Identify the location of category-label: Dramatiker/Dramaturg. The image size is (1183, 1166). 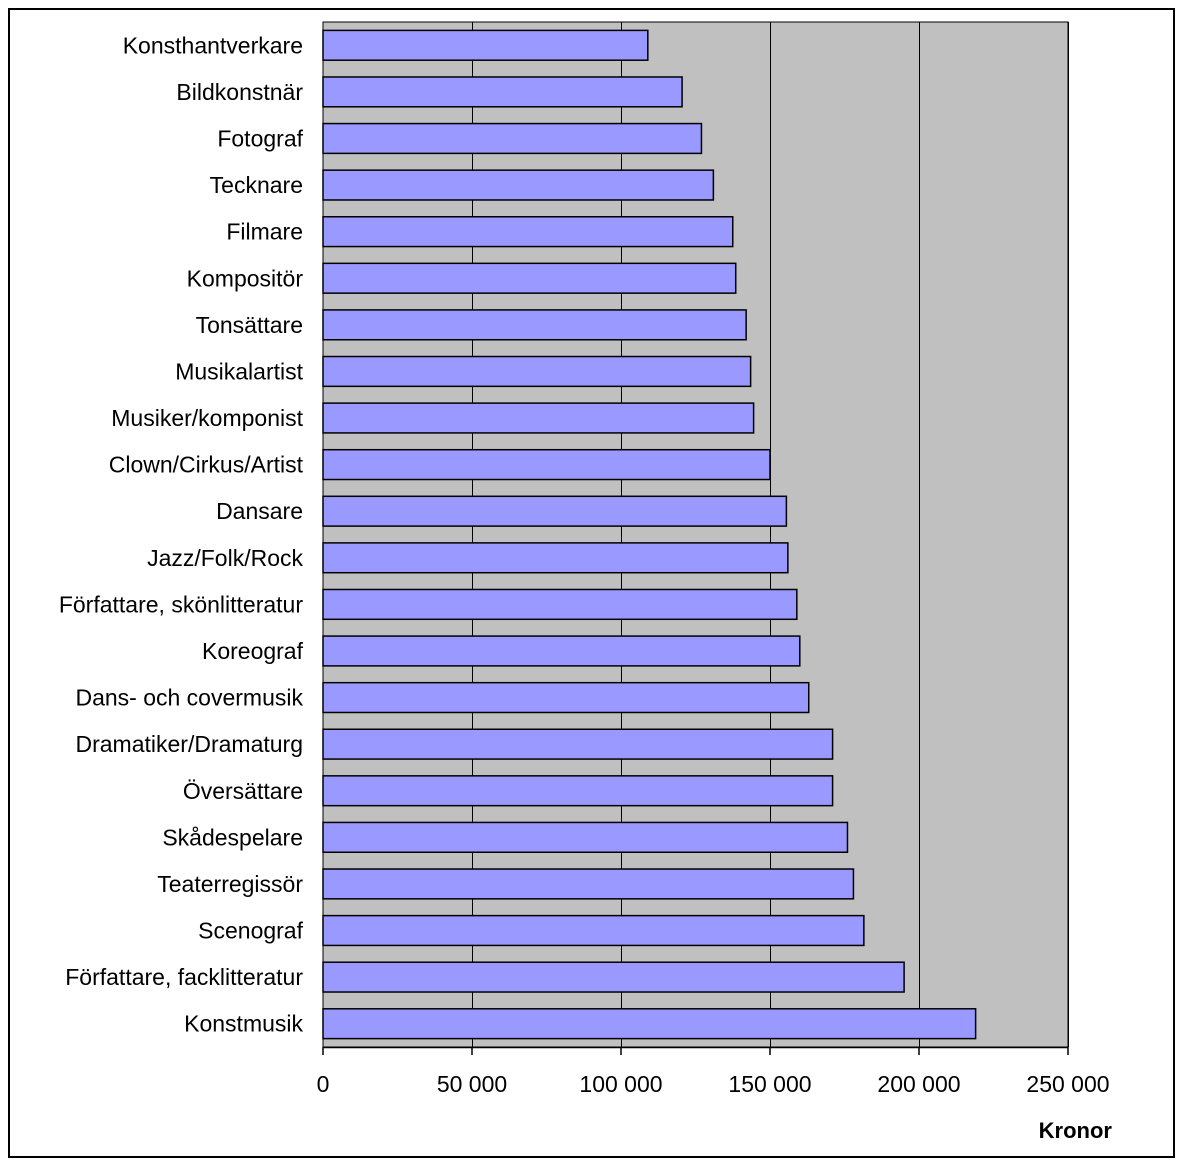
(190, 744).